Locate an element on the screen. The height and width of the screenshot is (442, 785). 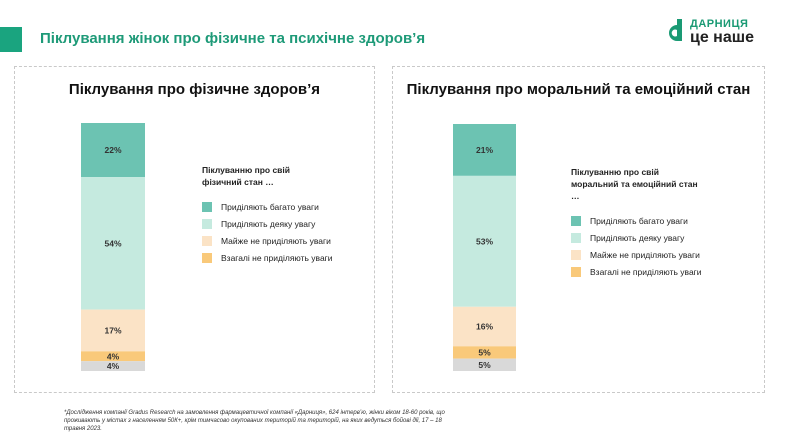
segment-much-attention-label: 21% is located at coordinates (484, 150).